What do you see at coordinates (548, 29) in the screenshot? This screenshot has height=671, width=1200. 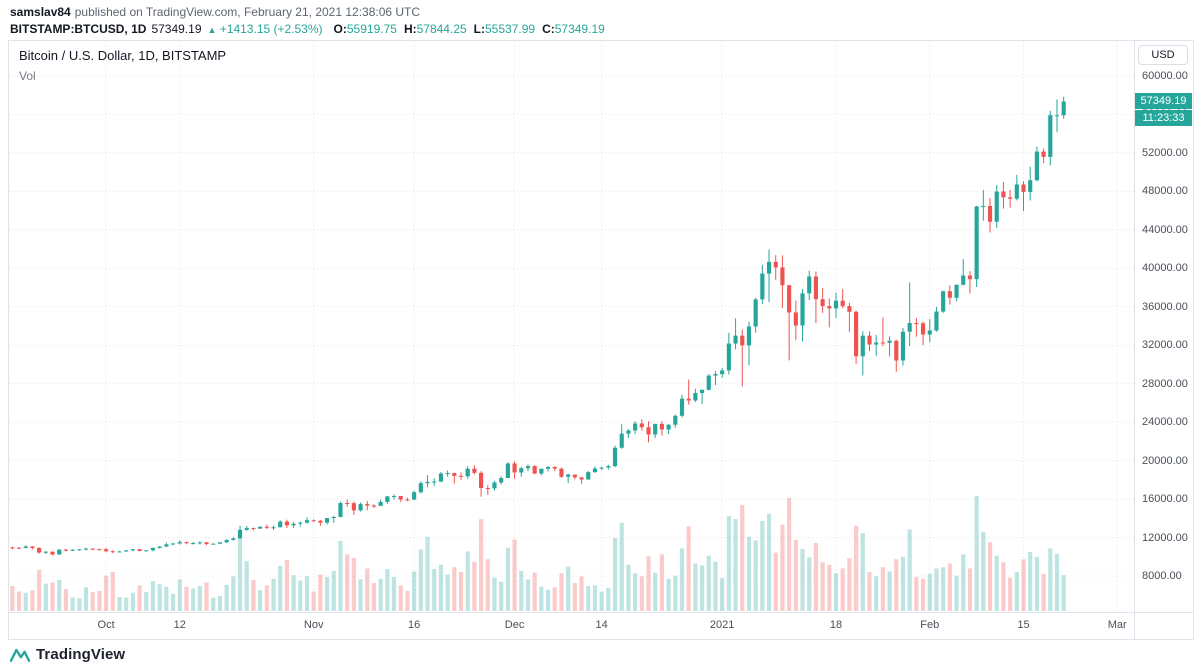 I see `close-label: C:` at bounding box center [548, 29].